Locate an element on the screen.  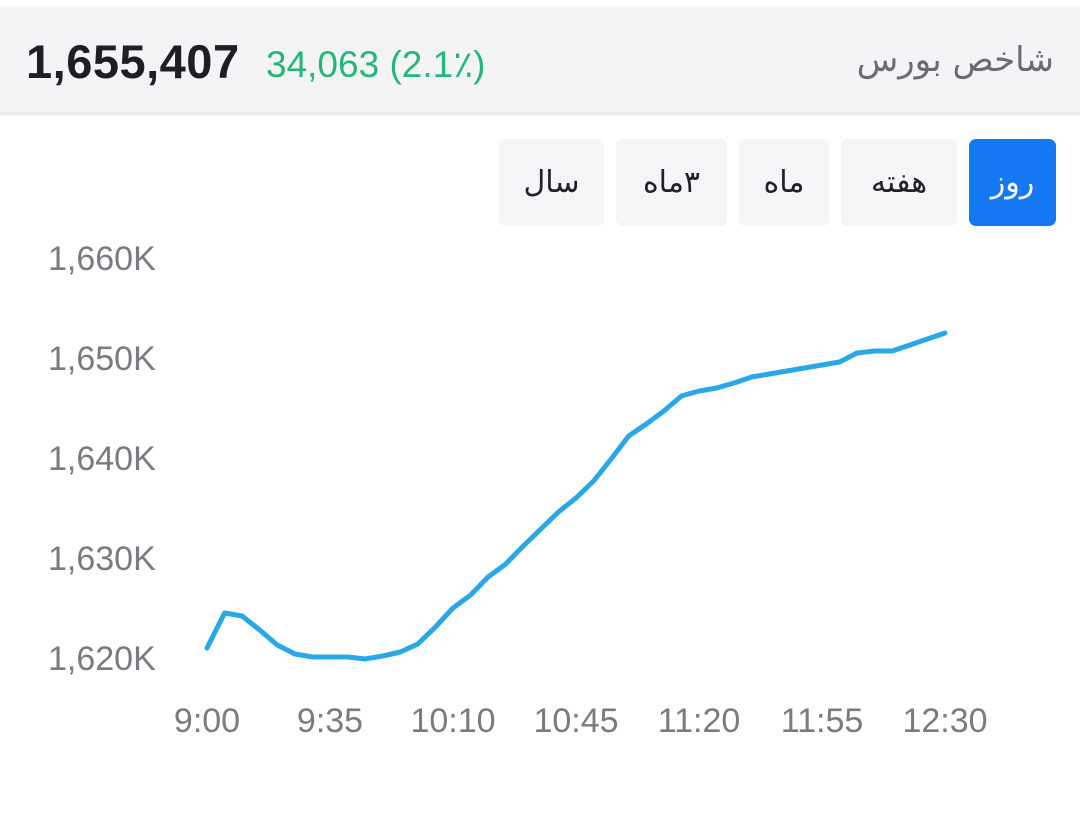
x-tick-label: 9:00 is located at coordinates (207, 721).